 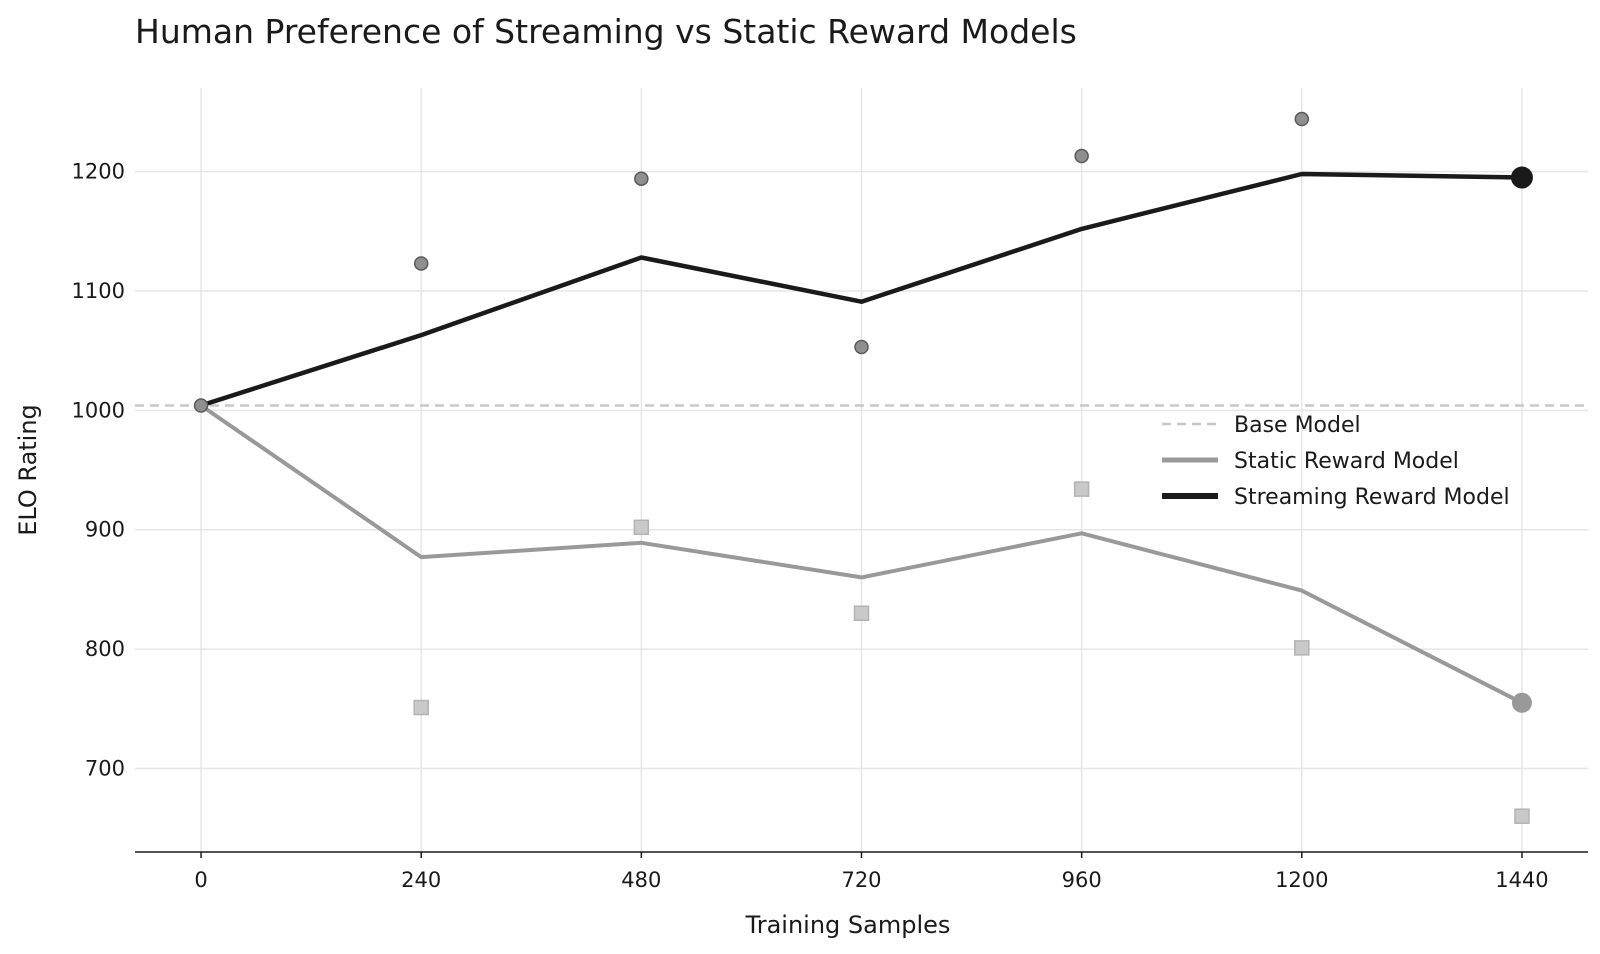 I want to click on legend-label-base-model: Base Model, so click(x=1297, y=425).